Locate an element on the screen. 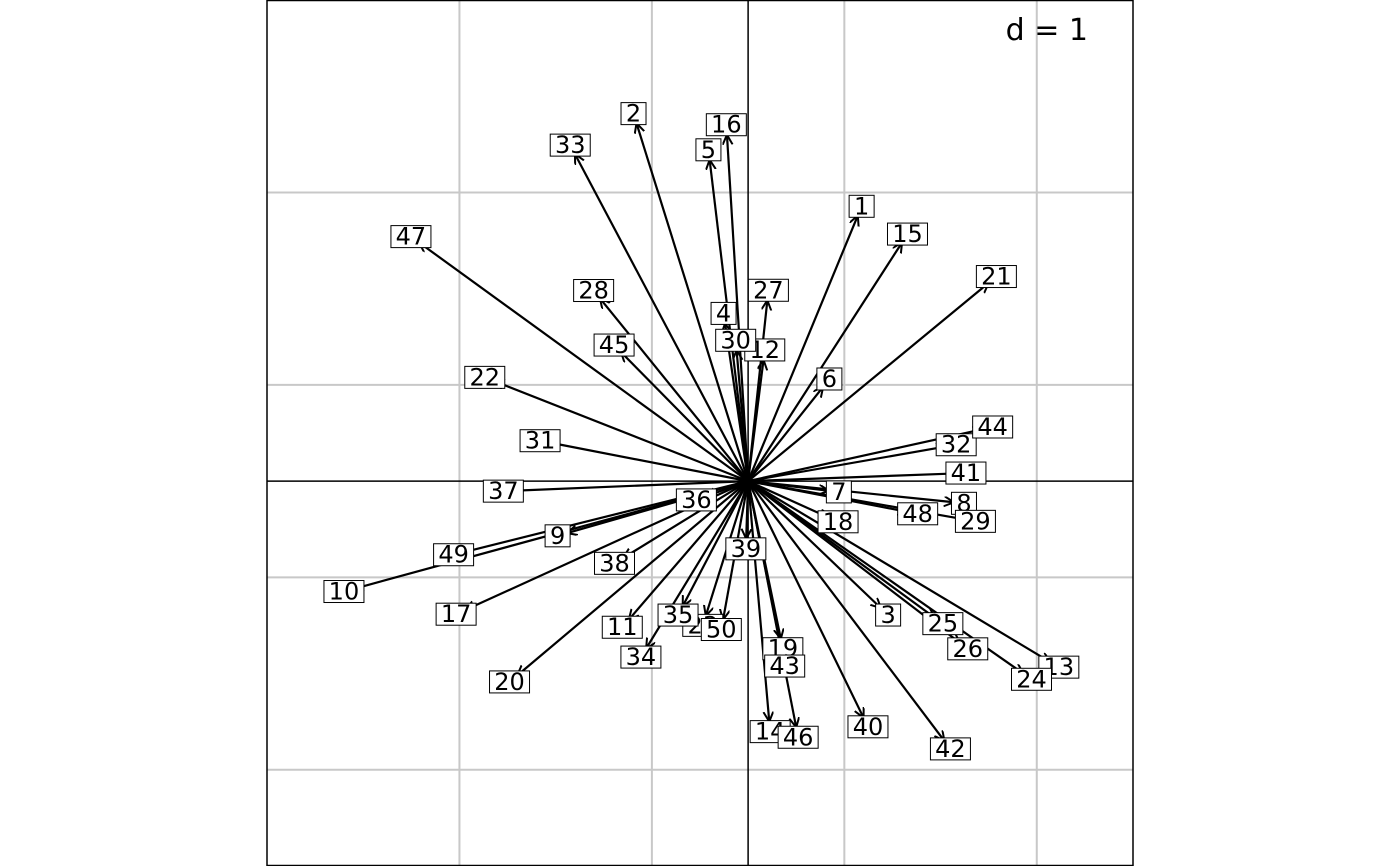  arrow-label-text: 34 is located at coordinates (641, 657).